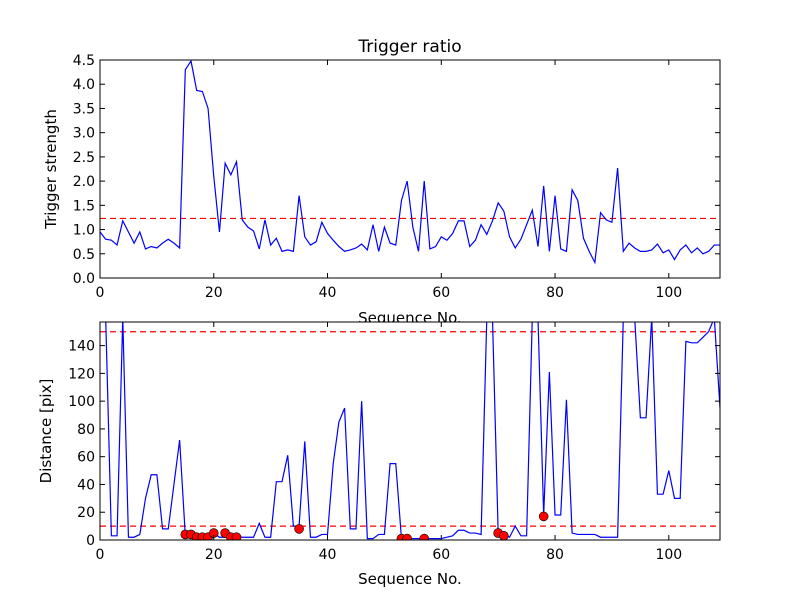 This screenshot has width=800, height=600. What do you see at coordinates (84, 109) in the screenshot?
I see `top-y-tick-label: 3.5` at bounding box center [84, 109].